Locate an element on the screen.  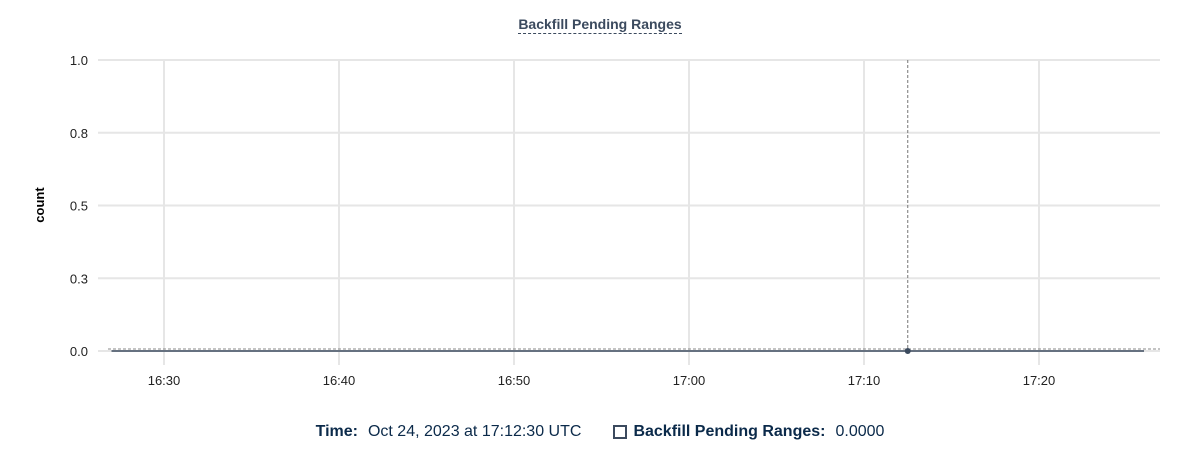
x-tick-label: 16:40 is located at coordinates (339, 380).